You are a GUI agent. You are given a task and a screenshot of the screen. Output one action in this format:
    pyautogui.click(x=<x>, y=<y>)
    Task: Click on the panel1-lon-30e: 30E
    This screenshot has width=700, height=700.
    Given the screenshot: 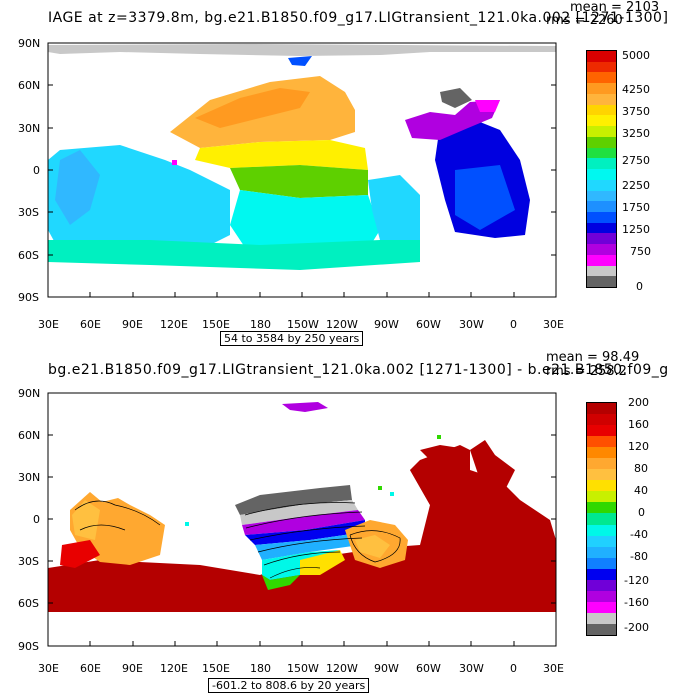 What is the action you would take?
    pyautogui.click(x=48, y=324)
    